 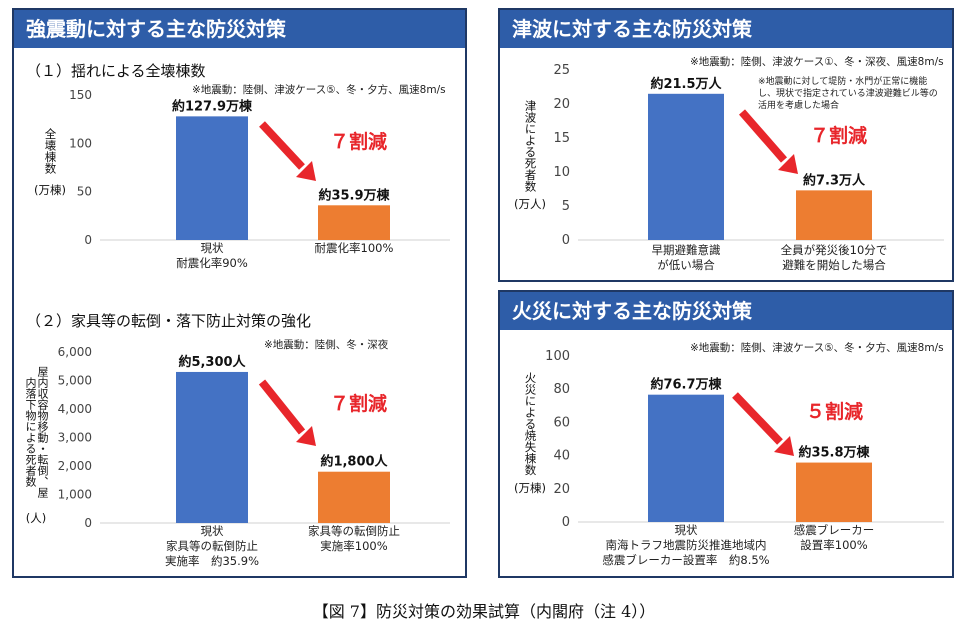 What do you see at coordinates (358, 403) in the screenshot?
I see `furniture-reduction-label: ７割減` at bounding box center [358, 403].